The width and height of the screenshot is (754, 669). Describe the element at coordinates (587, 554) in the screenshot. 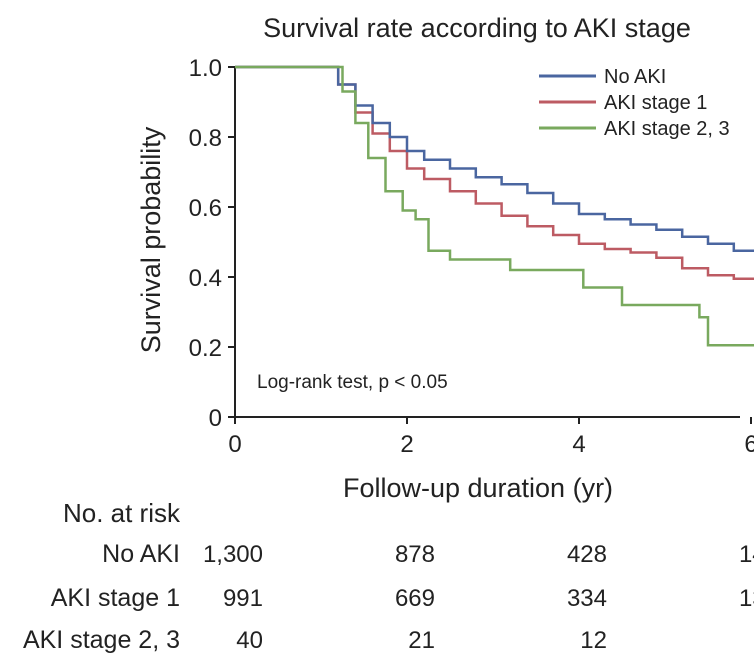

I see `risk-value: 428` at that location.